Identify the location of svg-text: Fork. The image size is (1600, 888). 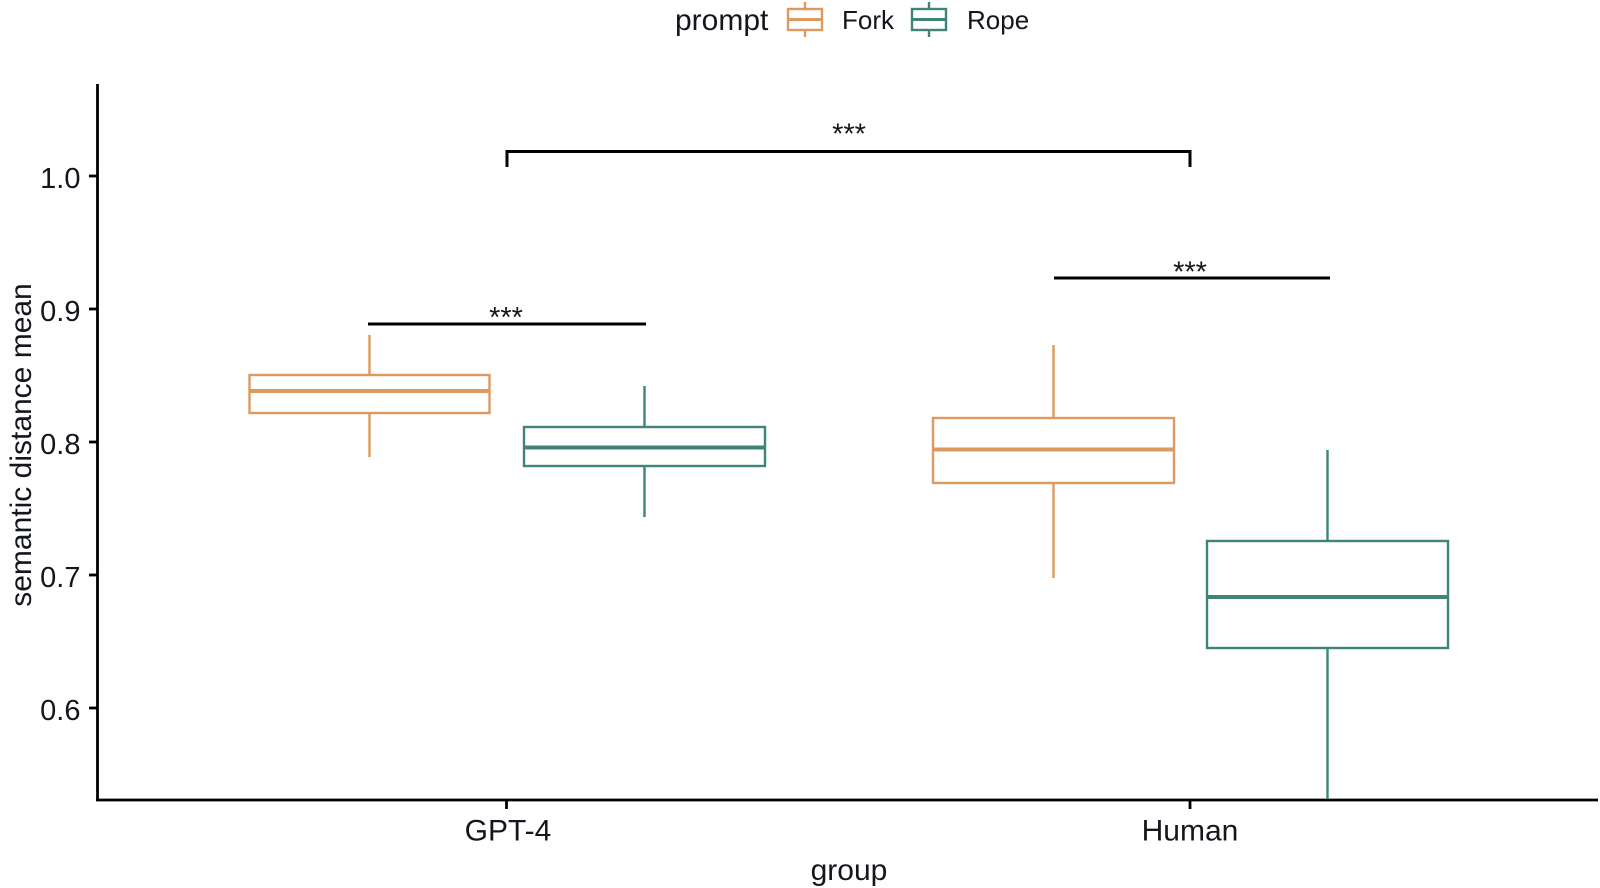
(868, 20).